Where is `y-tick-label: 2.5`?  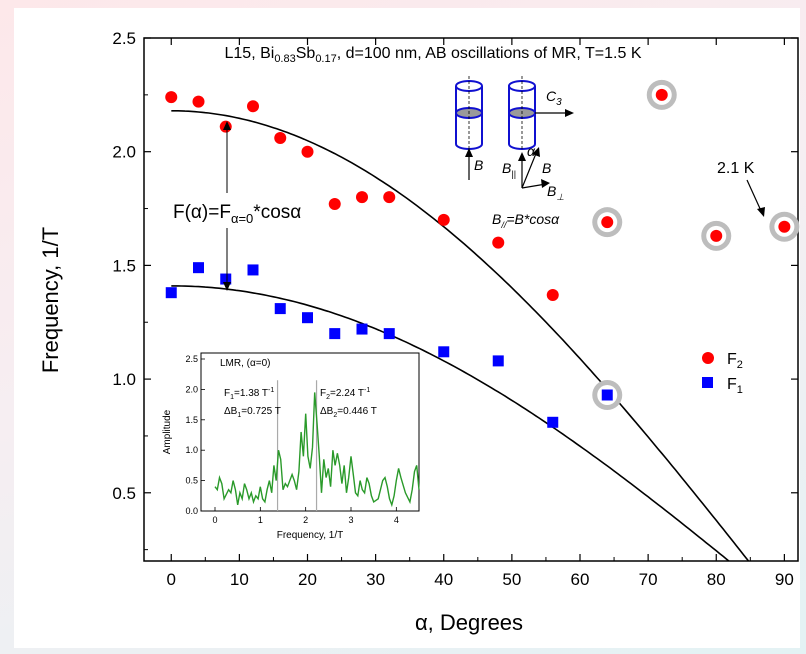 y-tick-label: 2.5 is located at coordinates (124, 38).